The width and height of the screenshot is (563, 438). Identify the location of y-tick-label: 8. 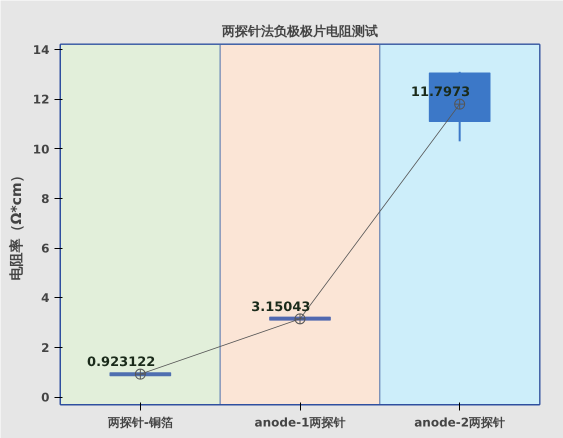
(45, 199).